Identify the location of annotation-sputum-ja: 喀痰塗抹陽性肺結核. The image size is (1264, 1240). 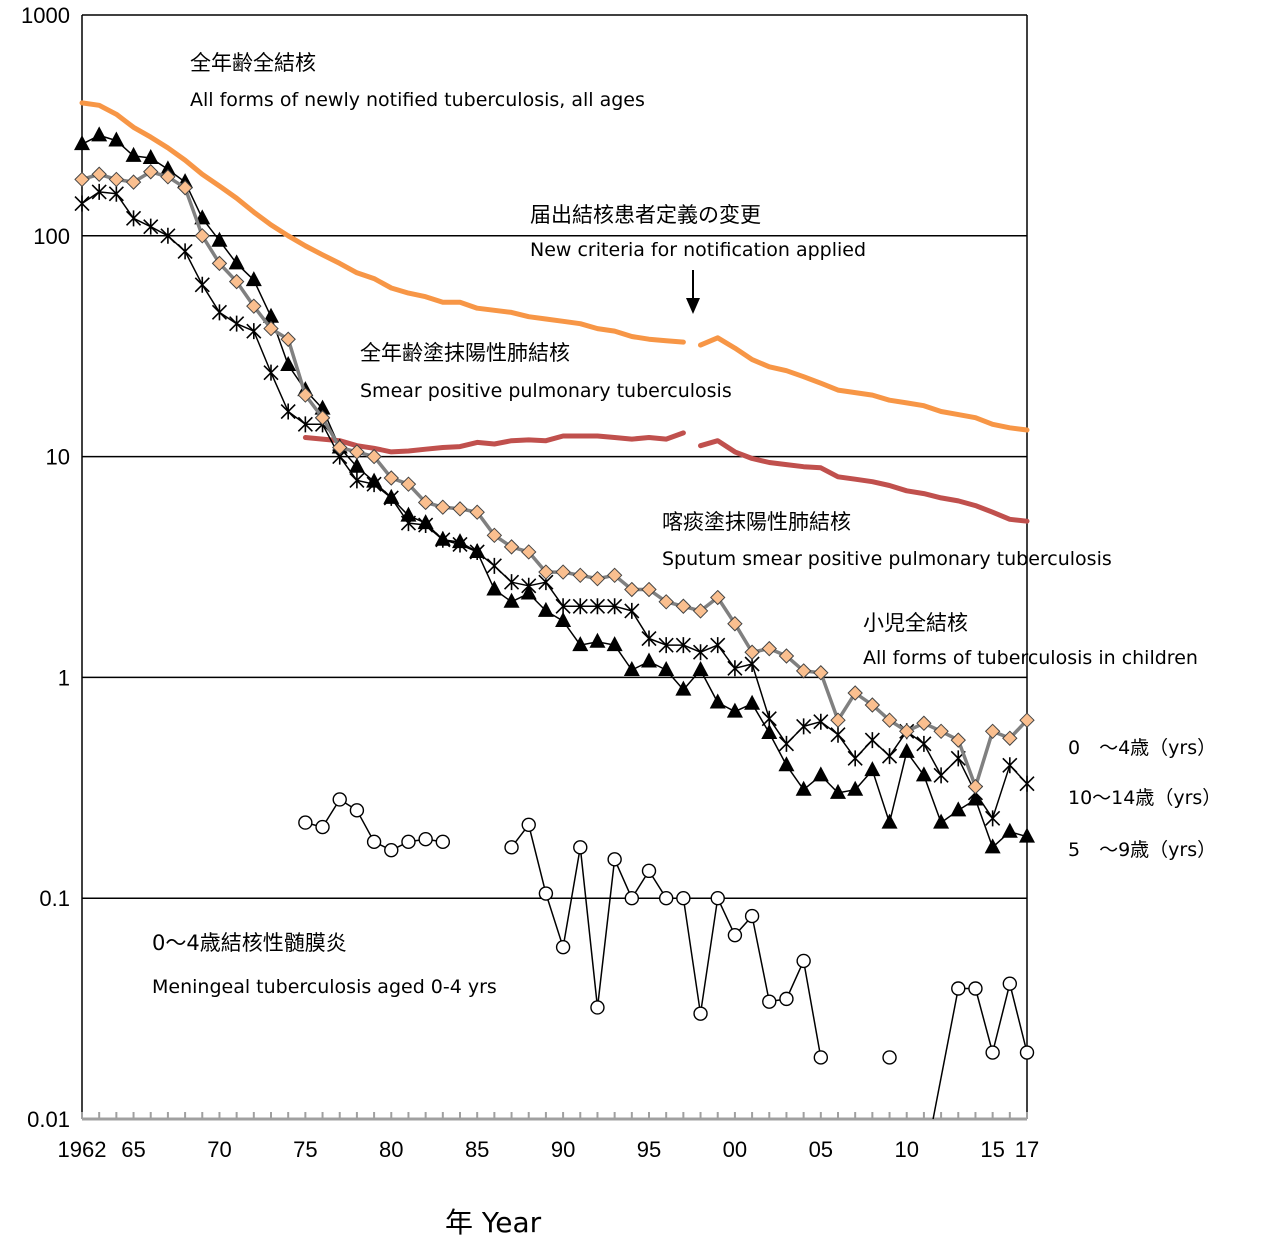
(756, 522).